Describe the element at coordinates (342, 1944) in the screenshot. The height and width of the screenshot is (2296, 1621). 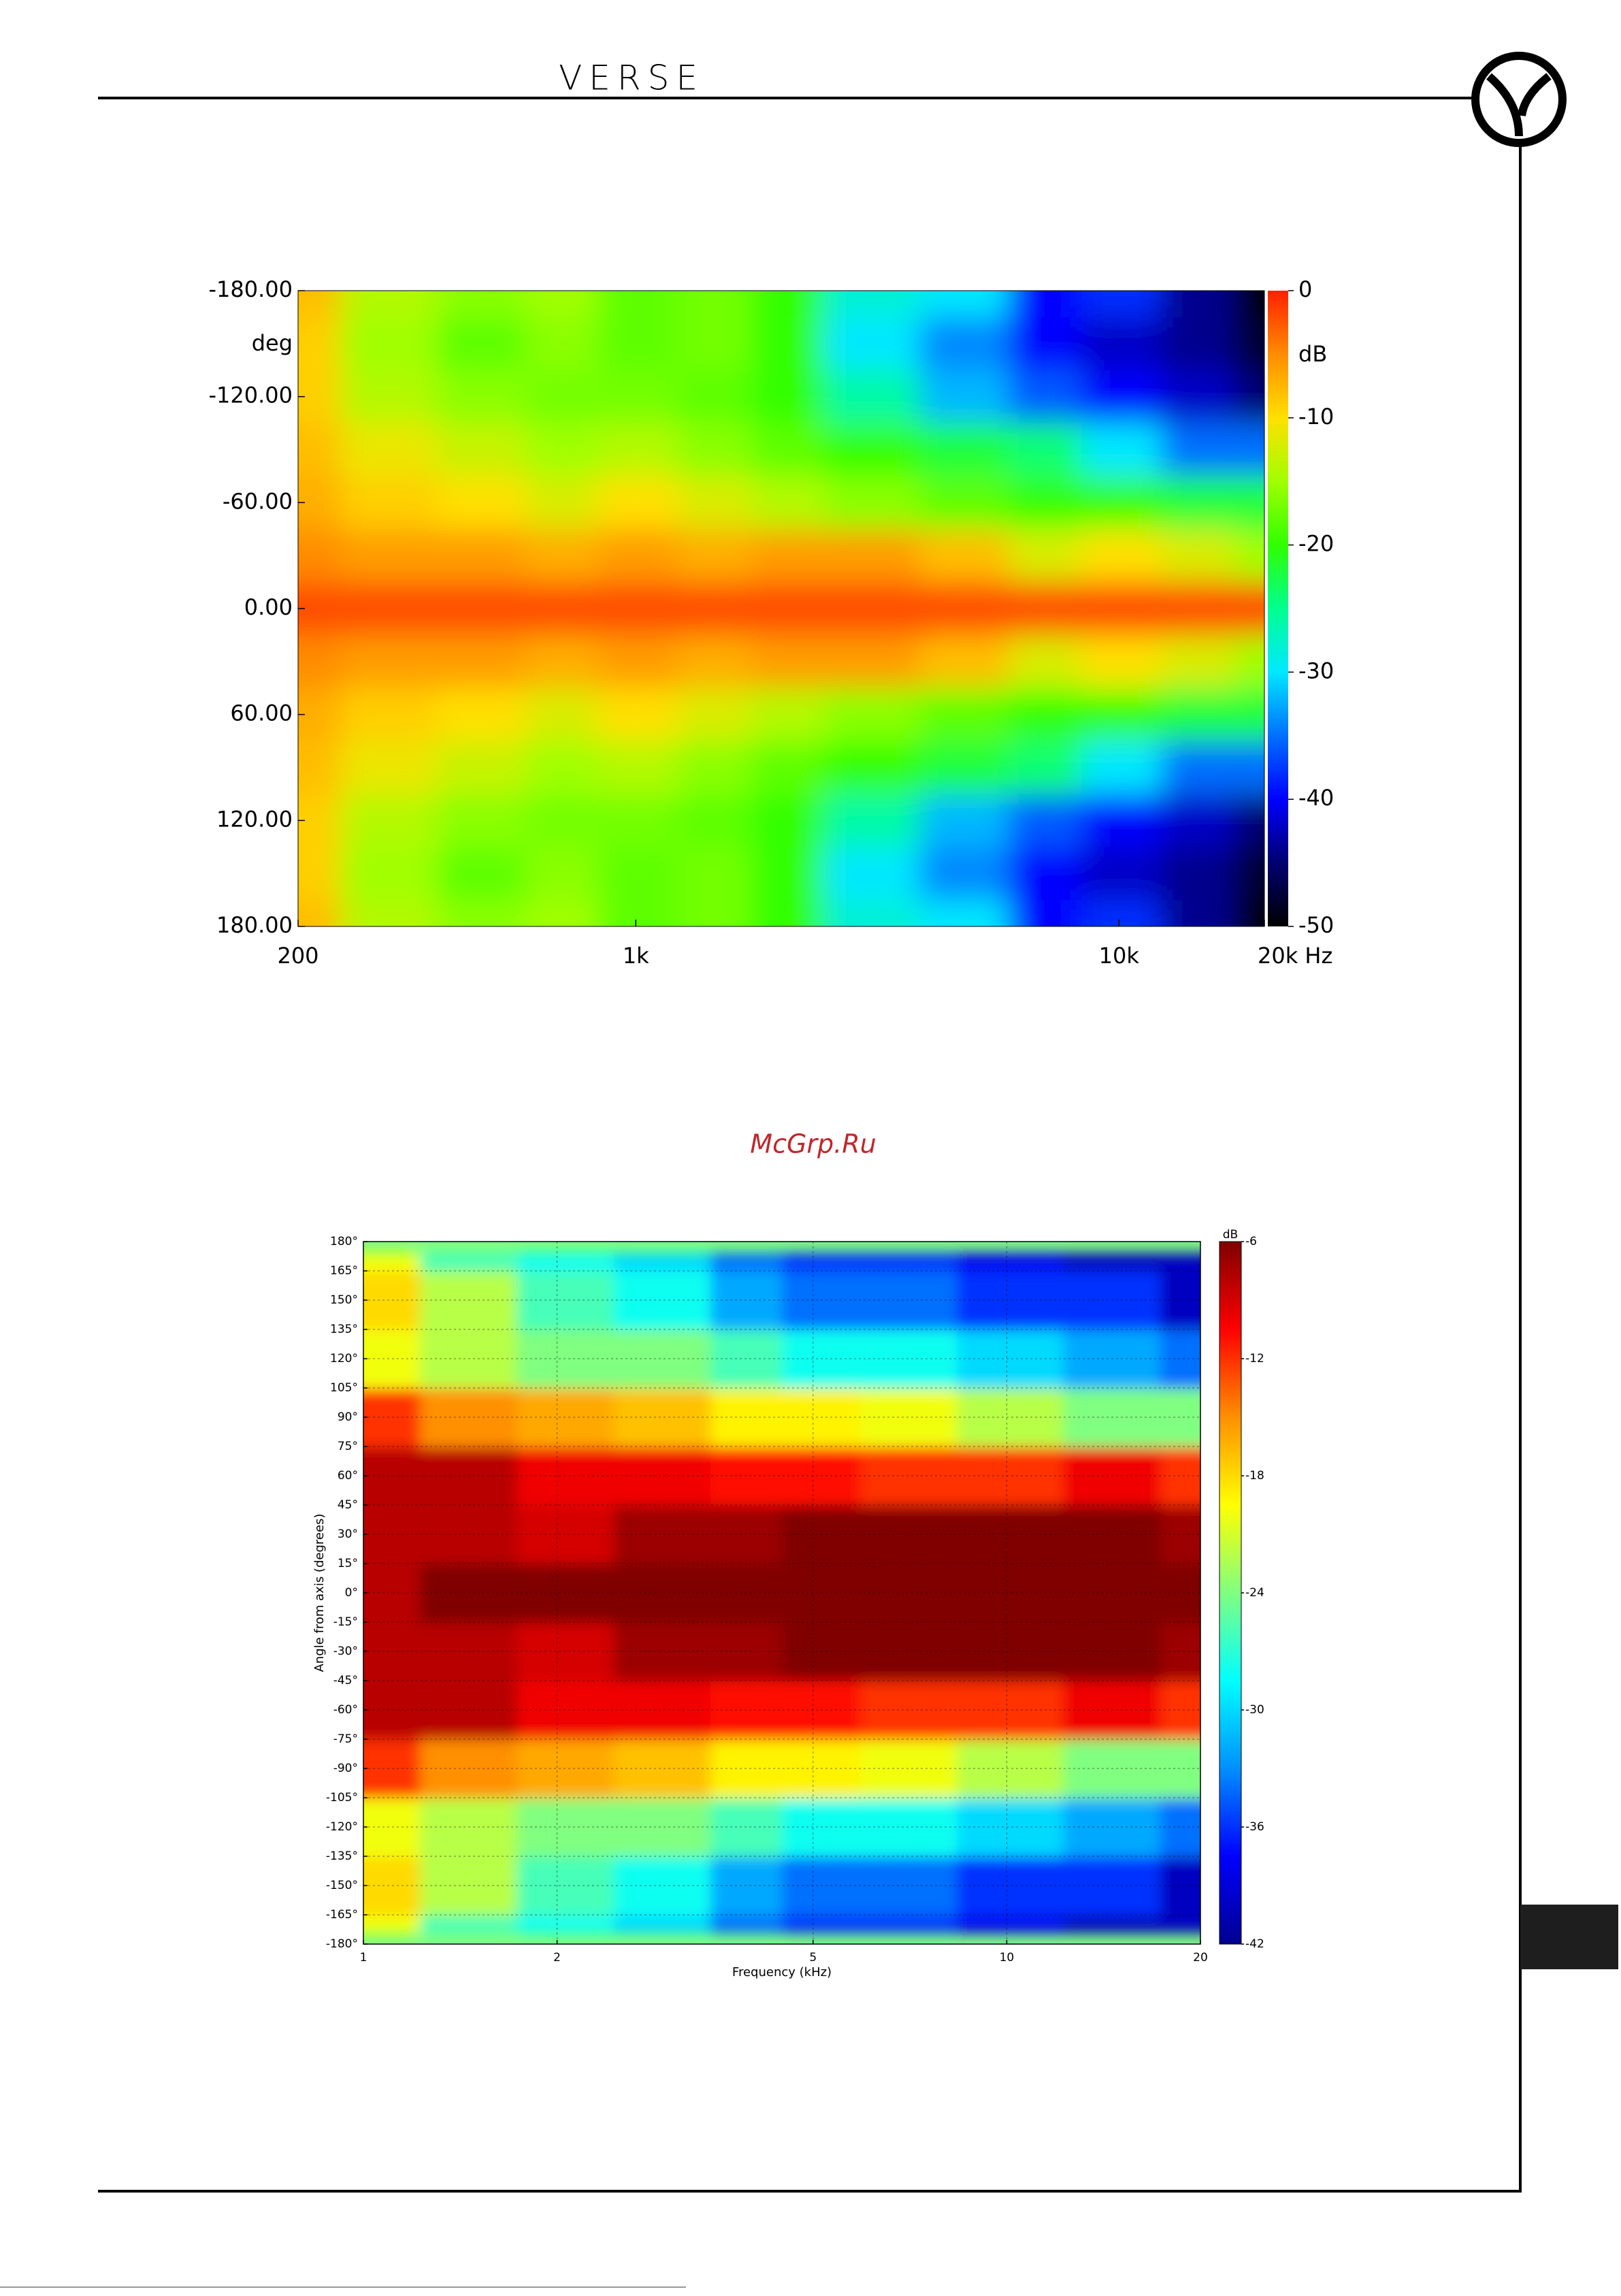
I see `y-tick-label: -180°` at that location.